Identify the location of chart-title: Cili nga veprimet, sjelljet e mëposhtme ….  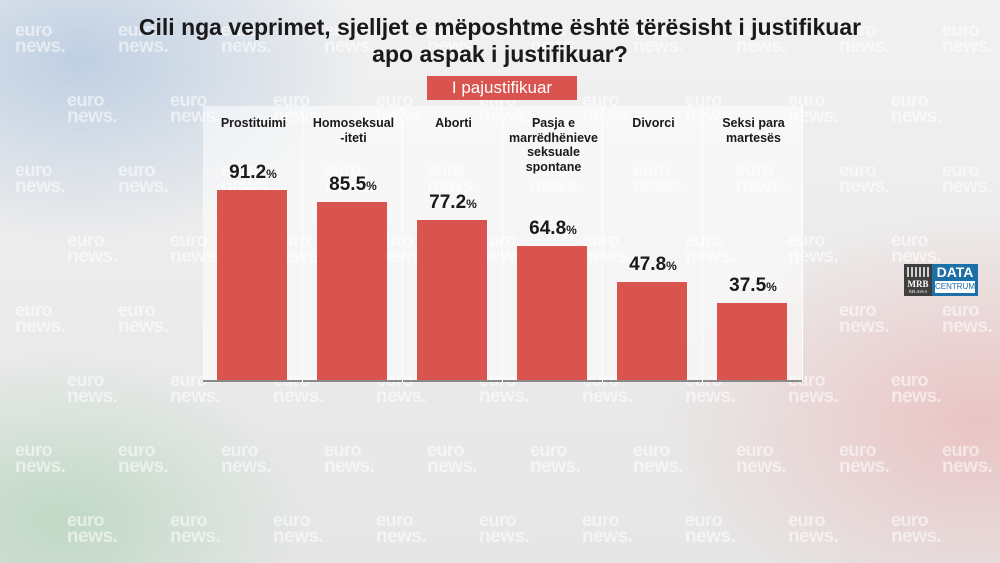
(500, 41).